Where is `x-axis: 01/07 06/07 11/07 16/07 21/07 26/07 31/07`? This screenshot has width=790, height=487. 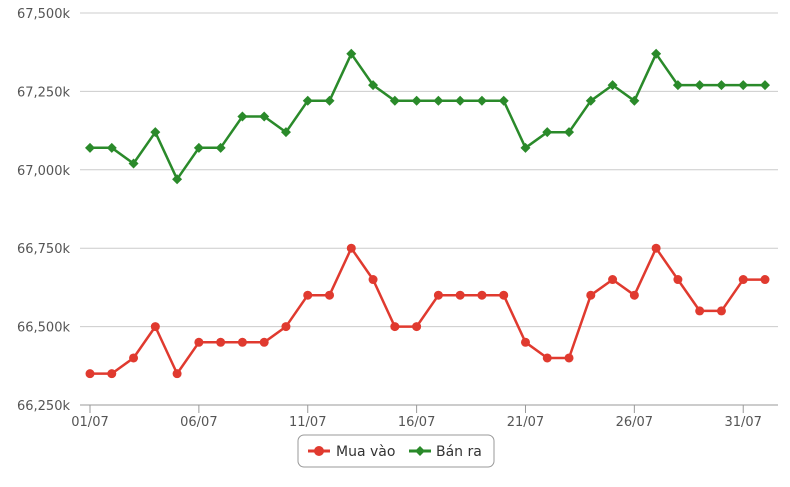 x-axis: 01/07 06/07 11/07 16/07 21/07 26/07 31/07 is located at coordinates (424, 417).